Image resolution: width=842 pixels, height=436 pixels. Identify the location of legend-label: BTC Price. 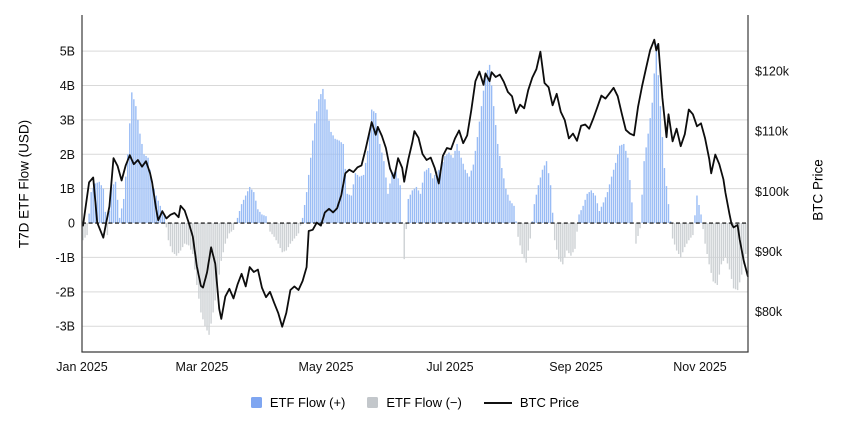
(549, 402).